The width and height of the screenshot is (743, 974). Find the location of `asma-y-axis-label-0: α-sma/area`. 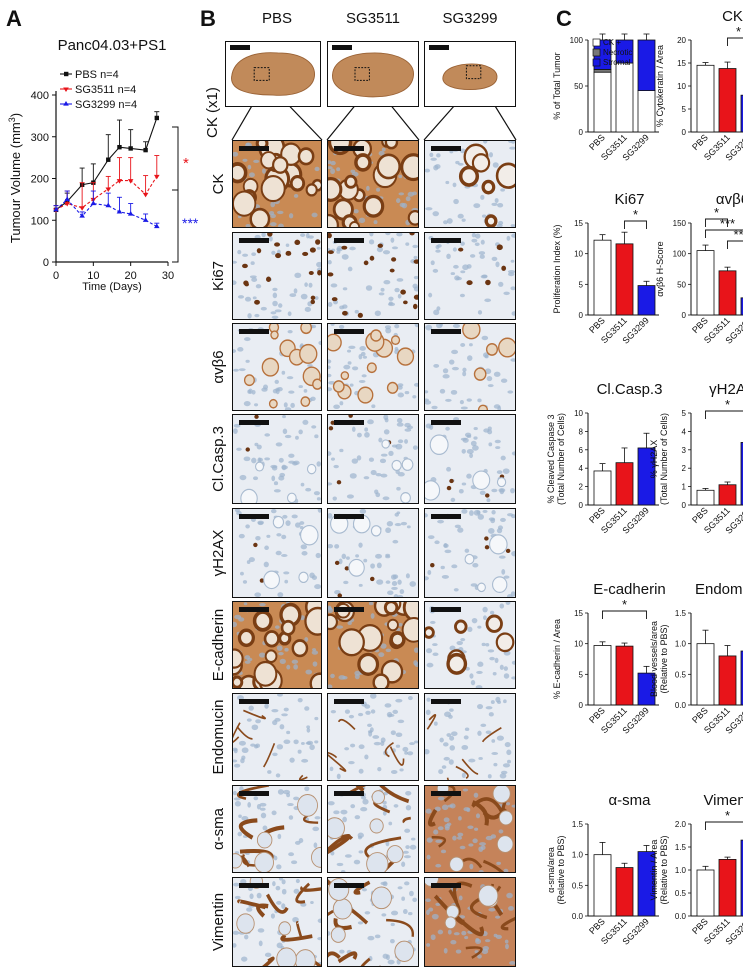

asma-y-axis-label-0: α-sma/area is located at coordinates (551, 870).